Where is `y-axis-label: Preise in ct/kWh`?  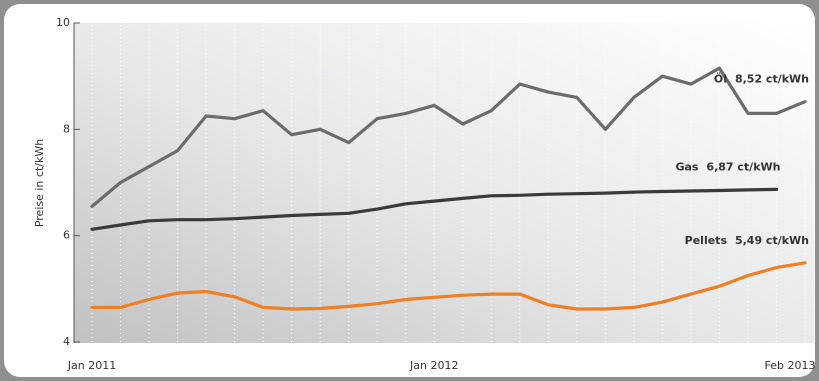 y-axis-label: Preise in ct/kWh is located at coordinates (39, 183).